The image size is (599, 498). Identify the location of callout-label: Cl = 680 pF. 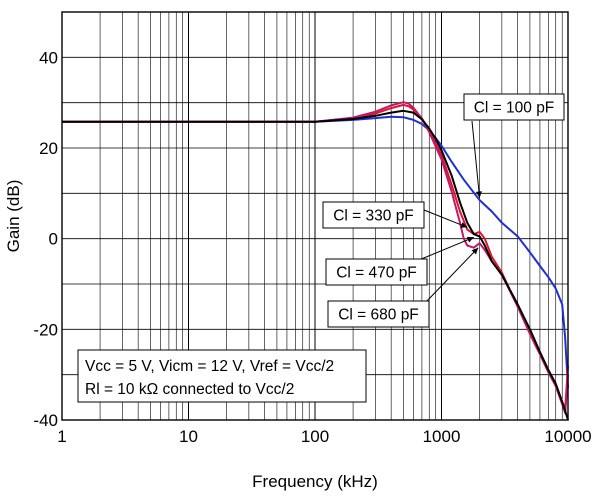
(378, 315).